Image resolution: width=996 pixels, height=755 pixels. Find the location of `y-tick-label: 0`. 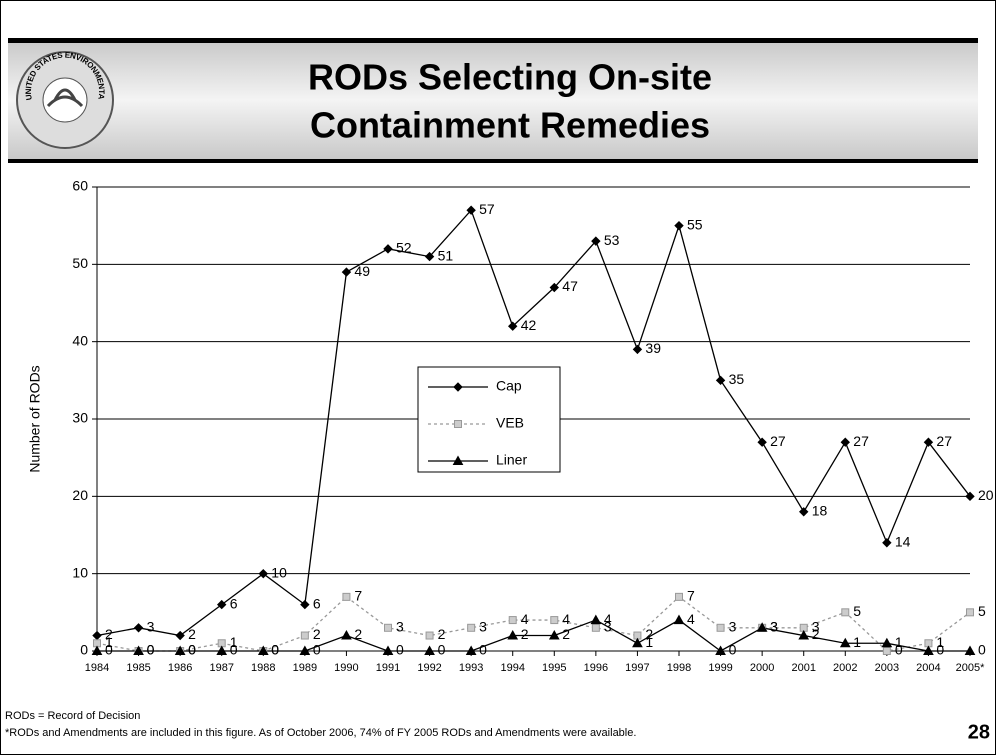

y-tick-label: 0 is located at coordinates (84, 650).